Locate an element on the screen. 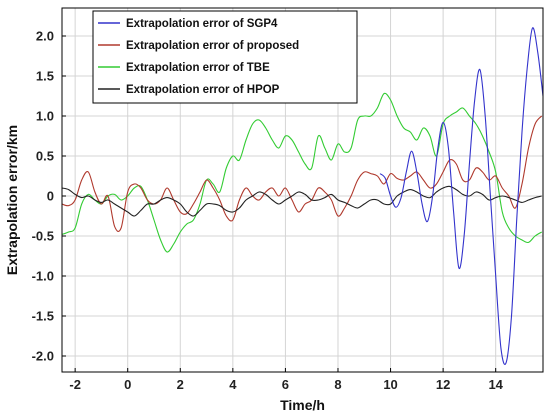  legend-label-2: Extrapolation error of TBE is located at coordinates (198, 68).